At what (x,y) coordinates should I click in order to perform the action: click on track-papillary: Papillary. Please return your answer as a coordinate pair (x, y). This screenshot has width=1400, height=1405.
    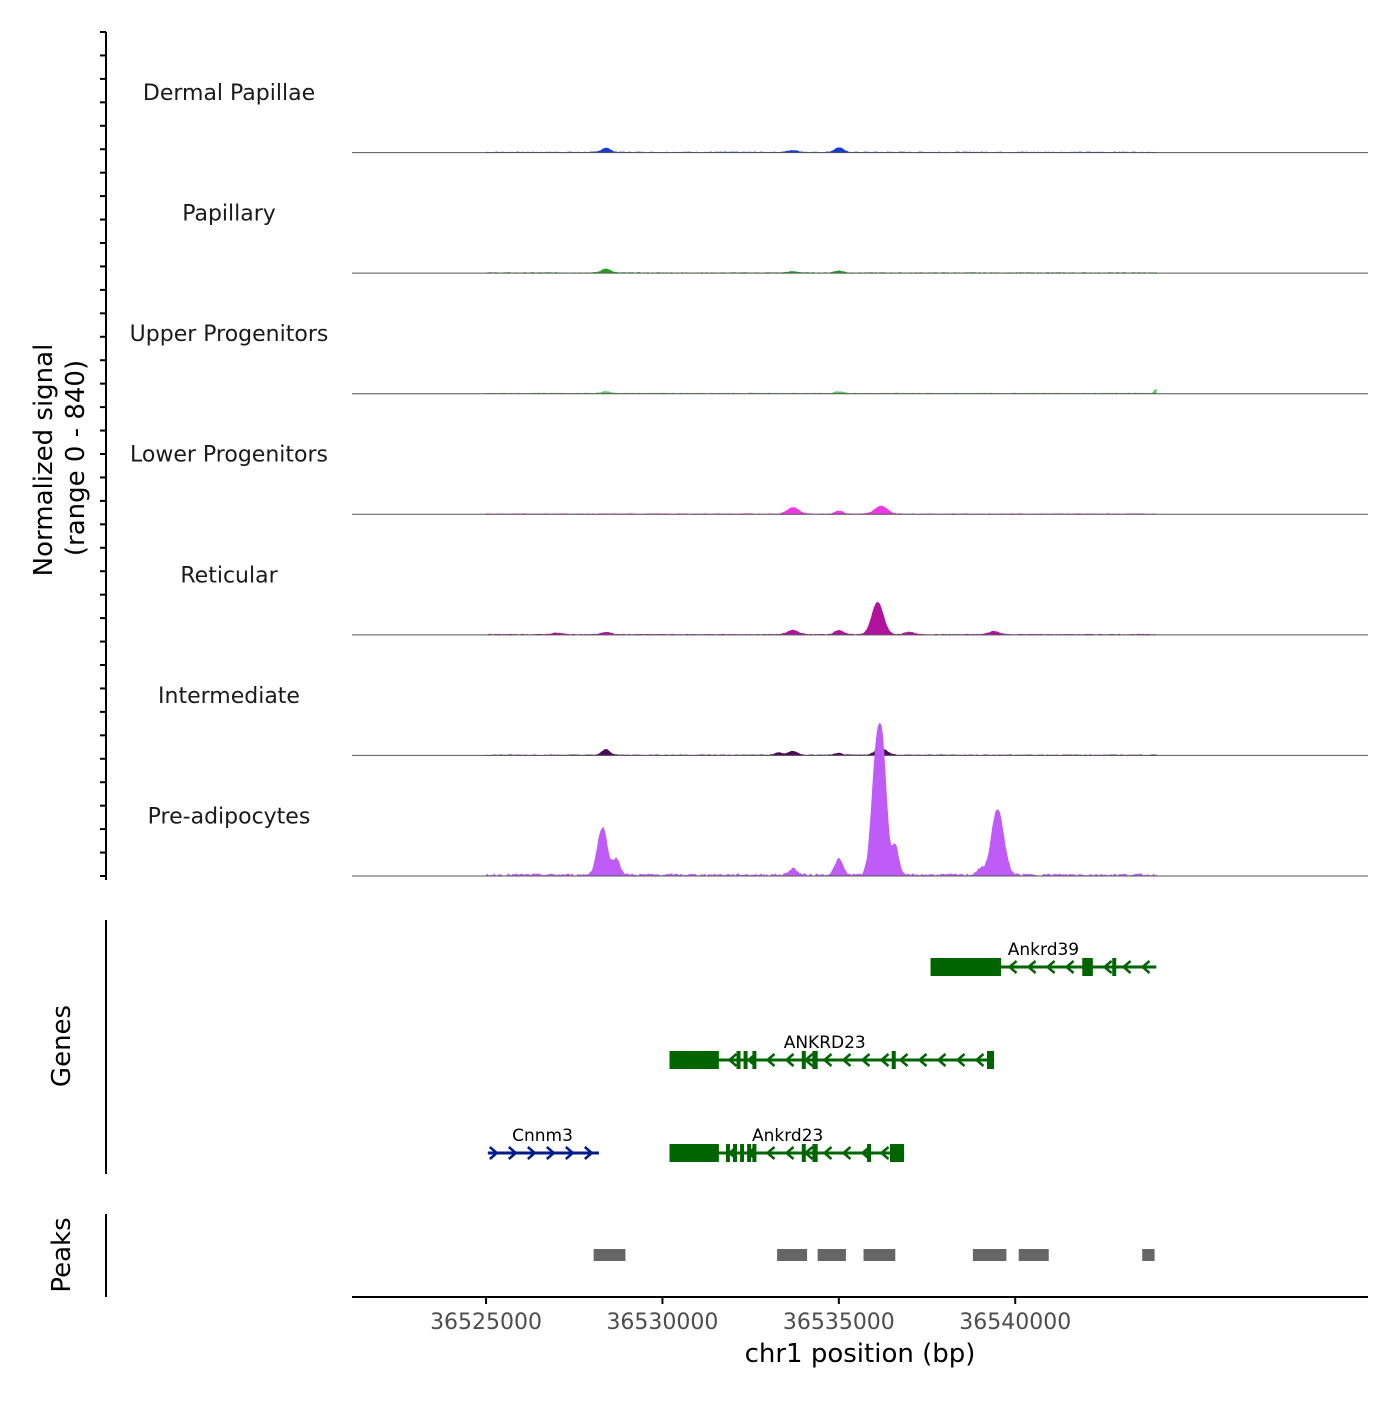
    Looking at the image, I should click on (775, 238).